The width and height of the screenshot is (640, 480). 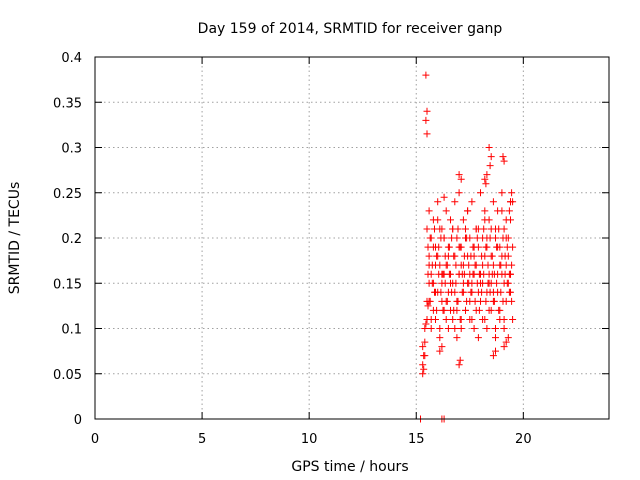 I want to click on x-tick-label: 20, so click(x=523, y=439).